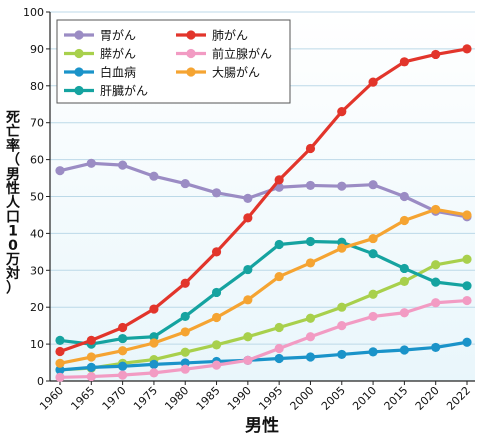  What do you see at coordinates (118, 35) in the screenshot?
I see `legend-label: 胃がん` at bounding box center [118, 35].